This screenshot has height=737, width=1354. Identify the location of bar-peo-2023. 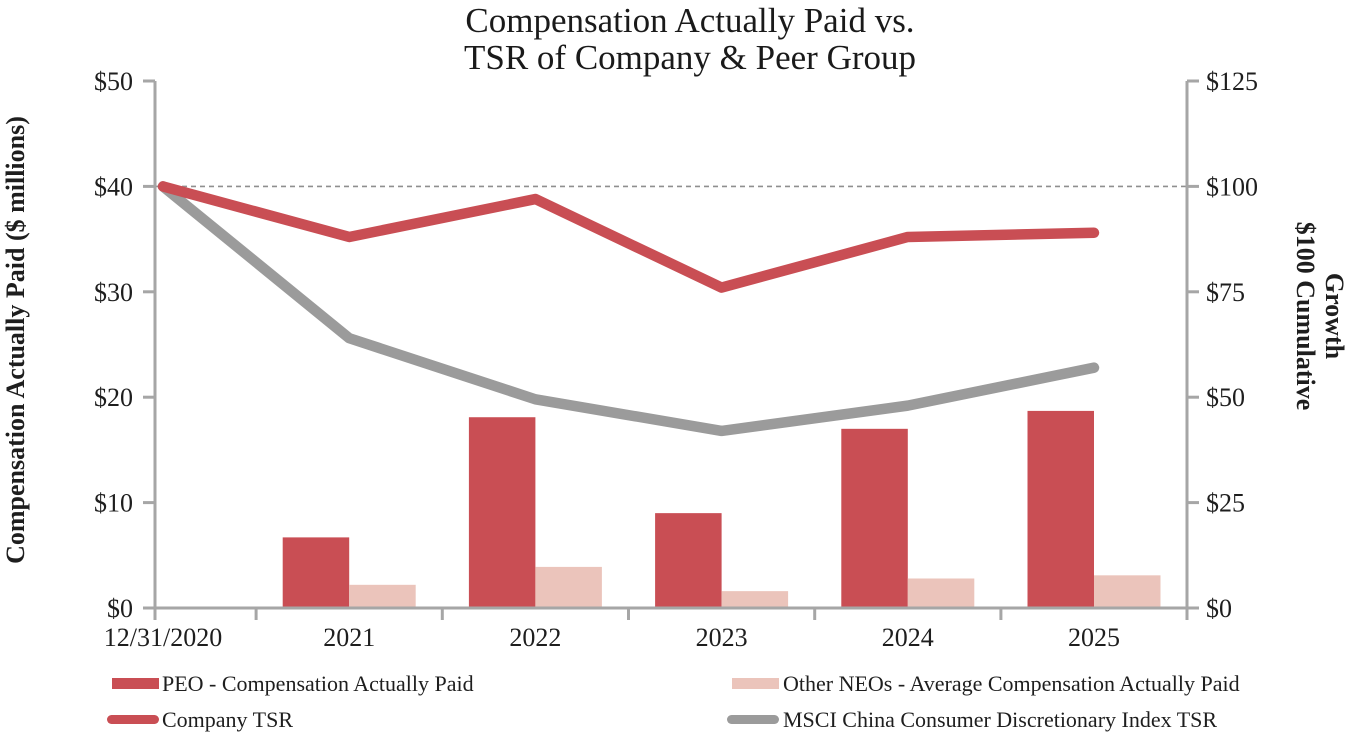
(688, 560).